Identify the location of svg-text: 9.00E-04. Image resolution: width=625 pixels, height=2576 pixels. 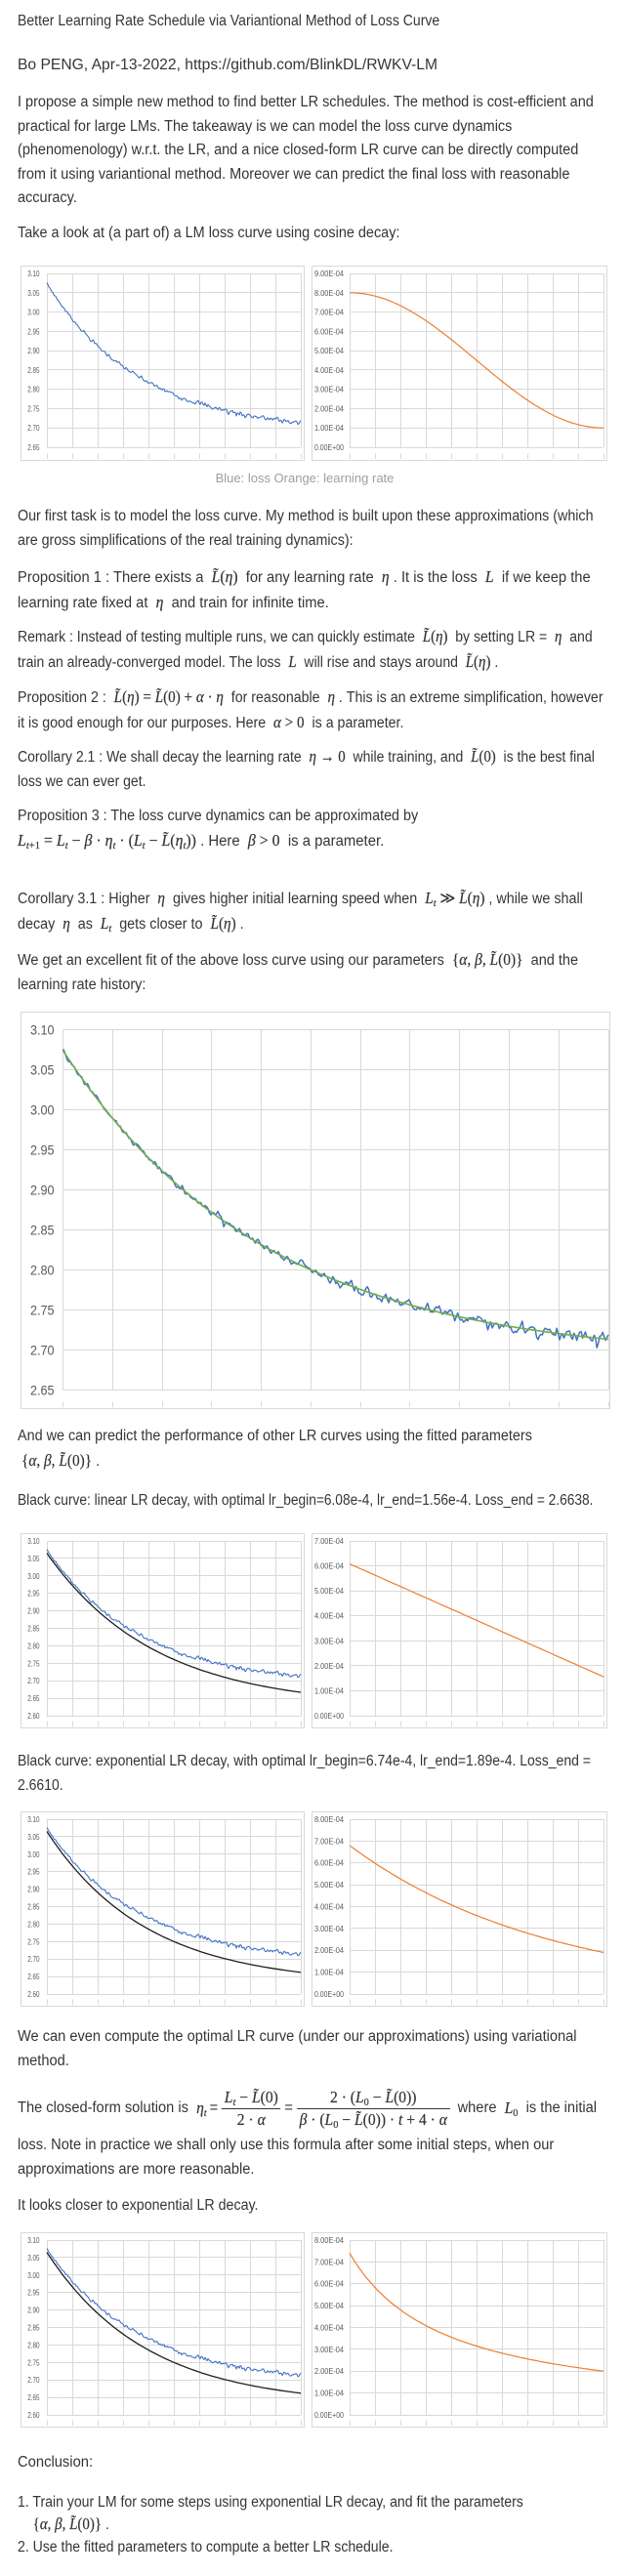
(329, 274).